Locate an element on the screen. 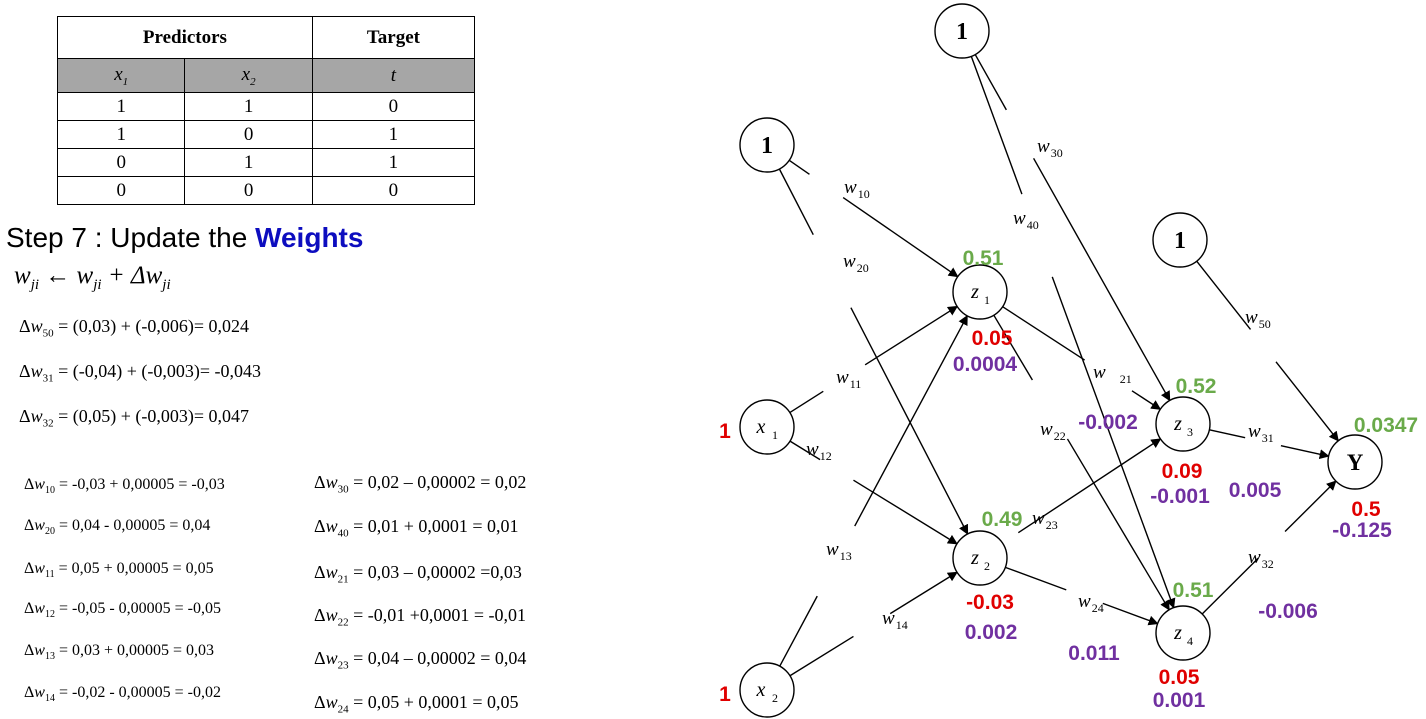  hidden-node-subscript: 2 is located at coordinates (987, 566).